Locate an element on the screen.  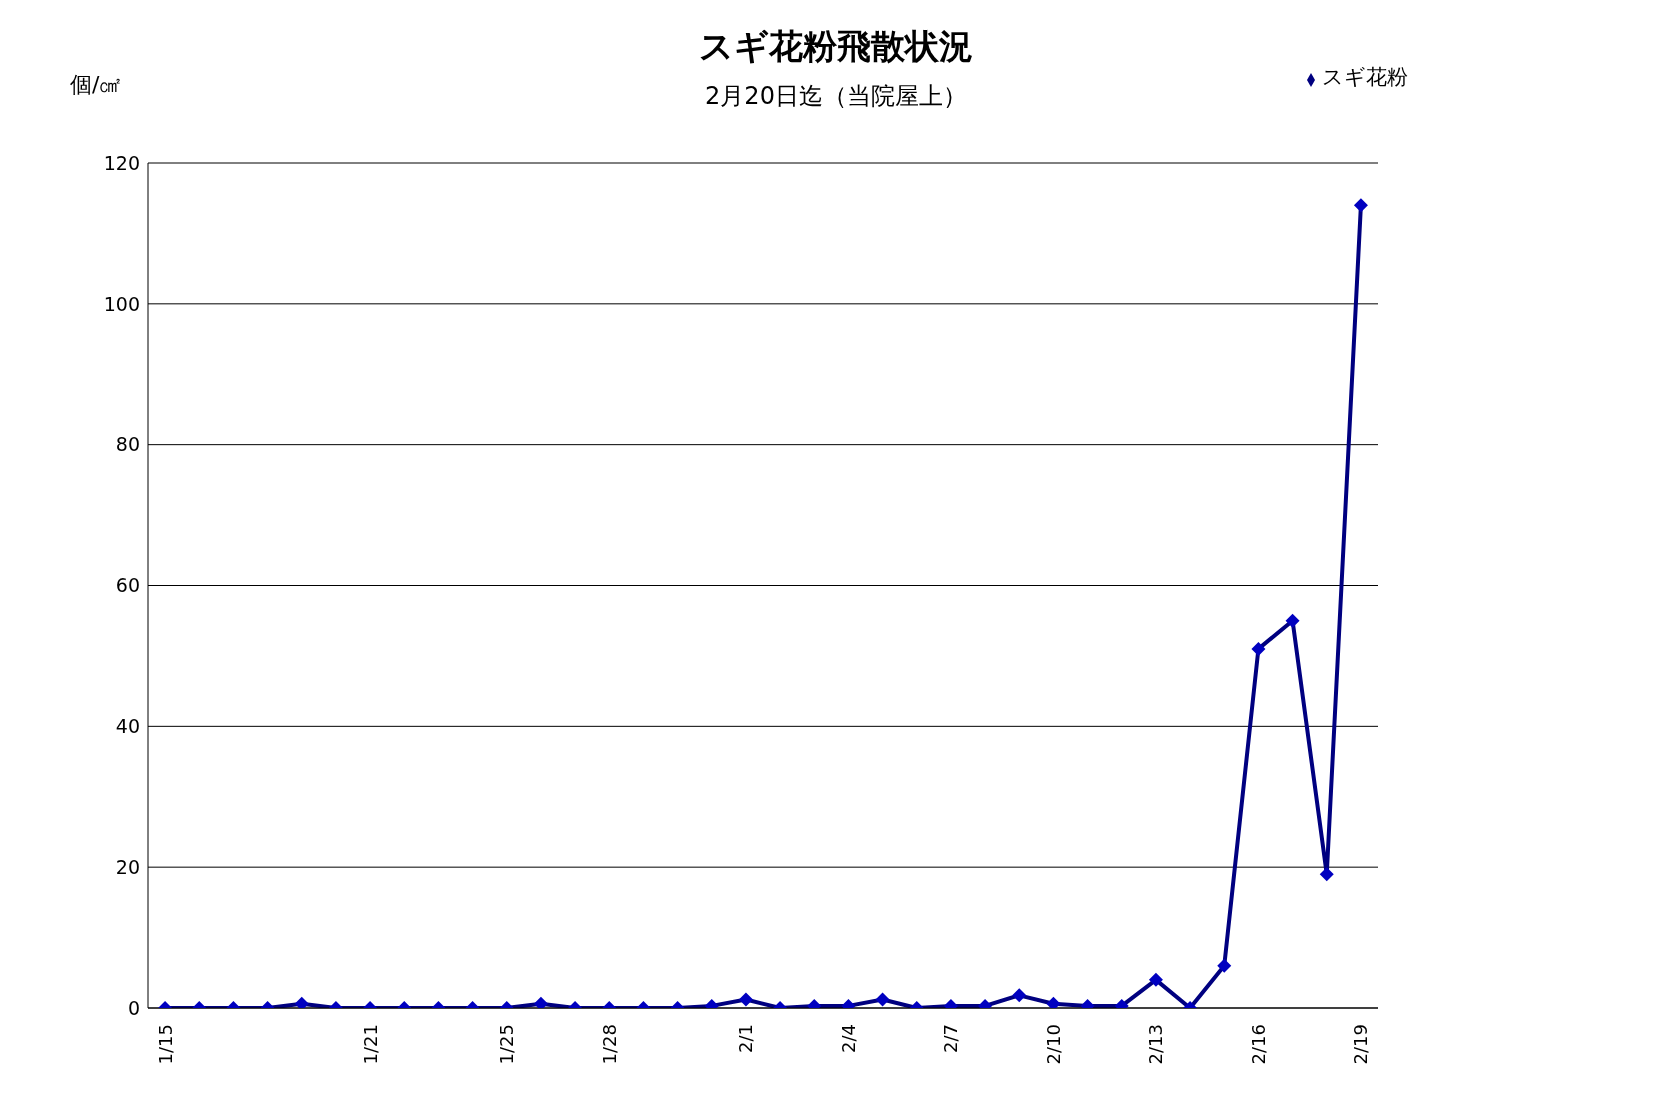
y-tick-label: 120 is located at coordinates (121, 162).